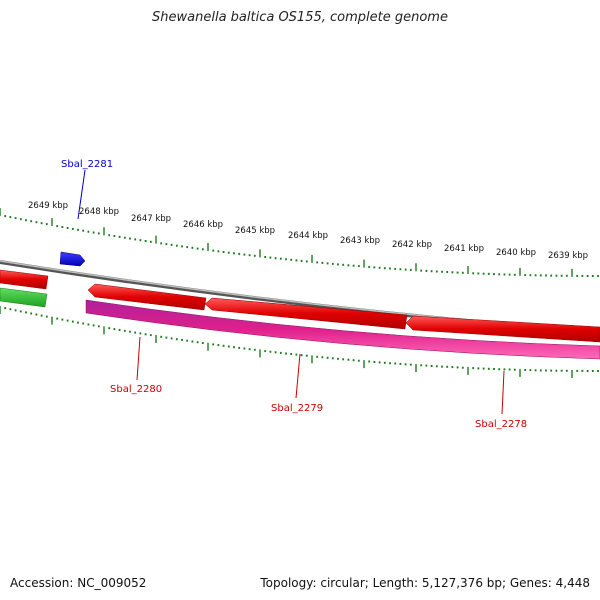  Describe the element at coordinates (297, 408) in the screenshot. I see `gene-label-sbal-2279: Sbal_2279` at that location.